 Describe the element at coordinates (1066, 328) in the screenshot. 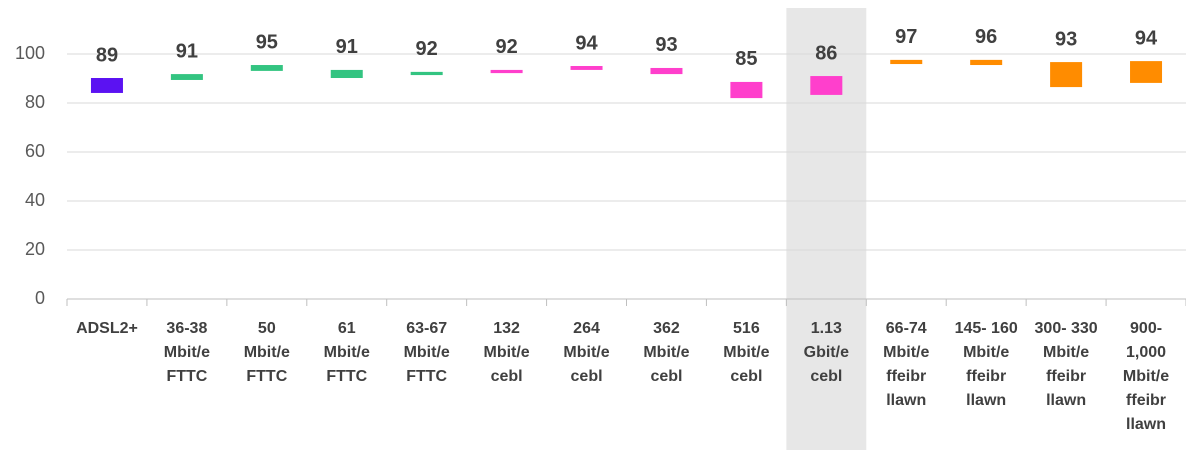

I see `x-tick-label: 300- 330` at that location.